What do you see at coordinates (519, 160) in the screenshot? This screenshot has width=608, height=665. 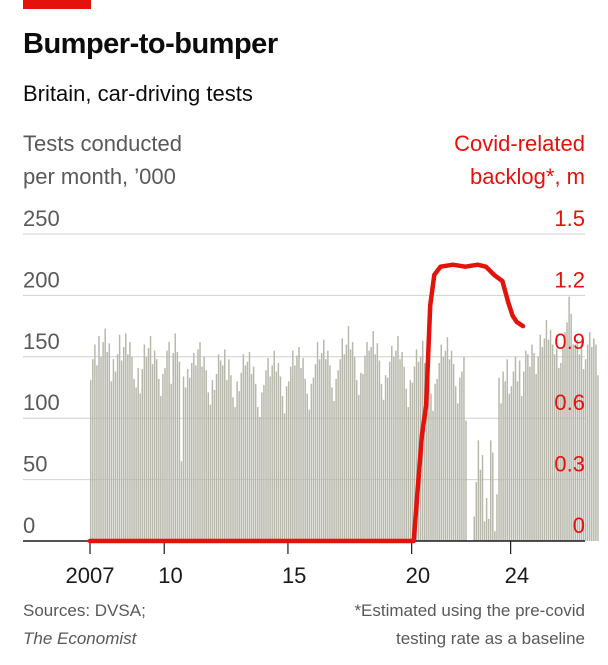 I see `right-axis-title: Covid-related backlog*, m` at bounding box center [519, 160].